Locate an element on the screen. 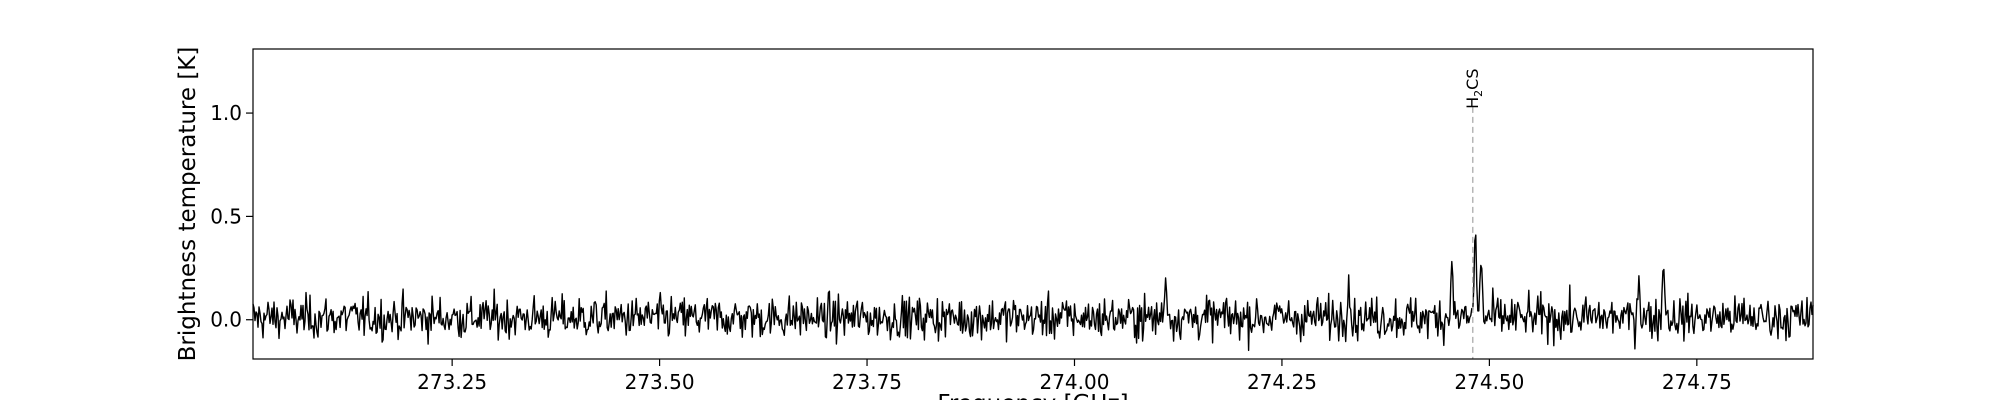  x-tick-label: 274.75 is located at coordinates (1697, 382).